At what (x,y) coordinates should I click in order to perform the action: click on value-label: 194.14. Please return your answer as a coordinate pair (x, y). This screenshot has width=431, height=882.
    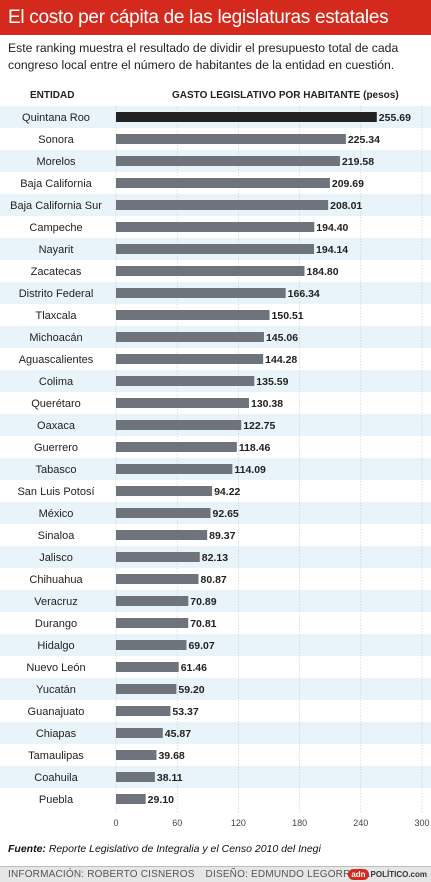
    Looking at the image, I should click on (332, 250).